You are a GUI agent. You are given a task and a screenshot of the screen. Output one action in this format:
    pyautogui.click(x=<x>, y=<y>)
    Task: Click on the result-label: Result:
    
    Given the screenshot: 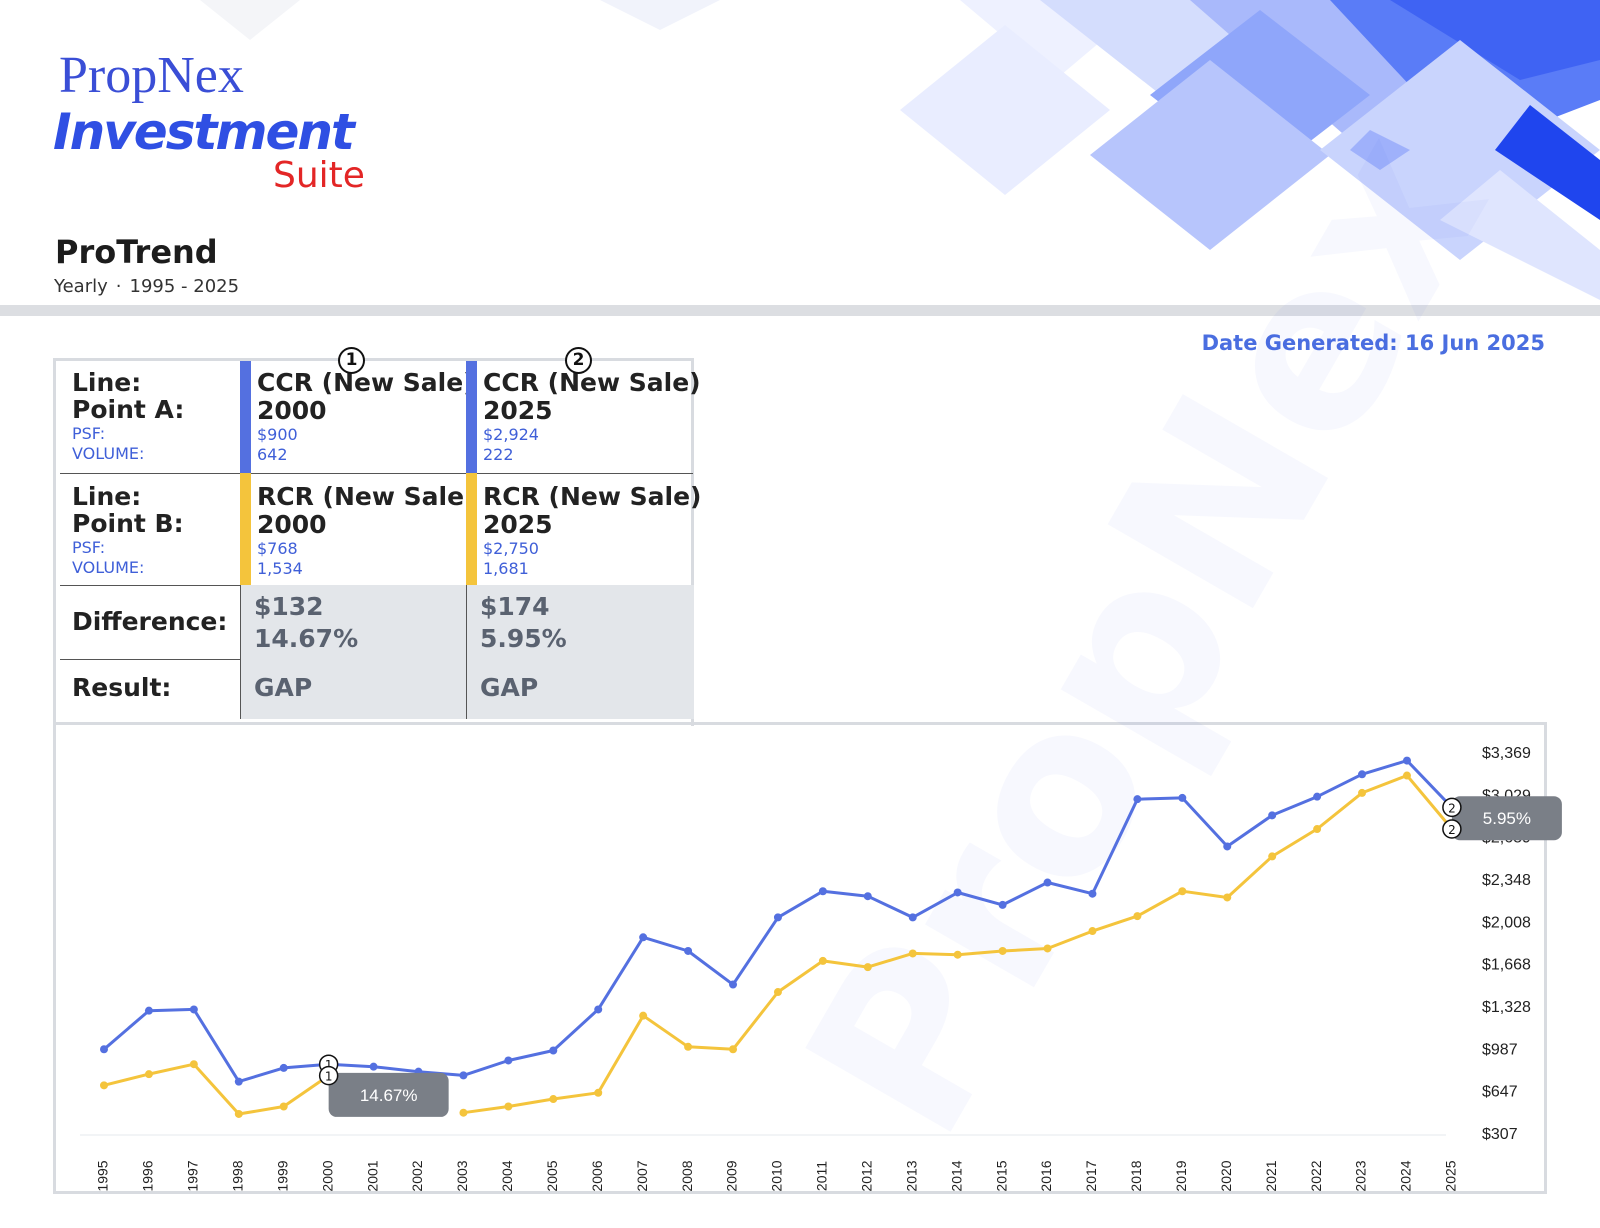 What is the action you would take?
    pyautogui.click(x=150, y=689)
    